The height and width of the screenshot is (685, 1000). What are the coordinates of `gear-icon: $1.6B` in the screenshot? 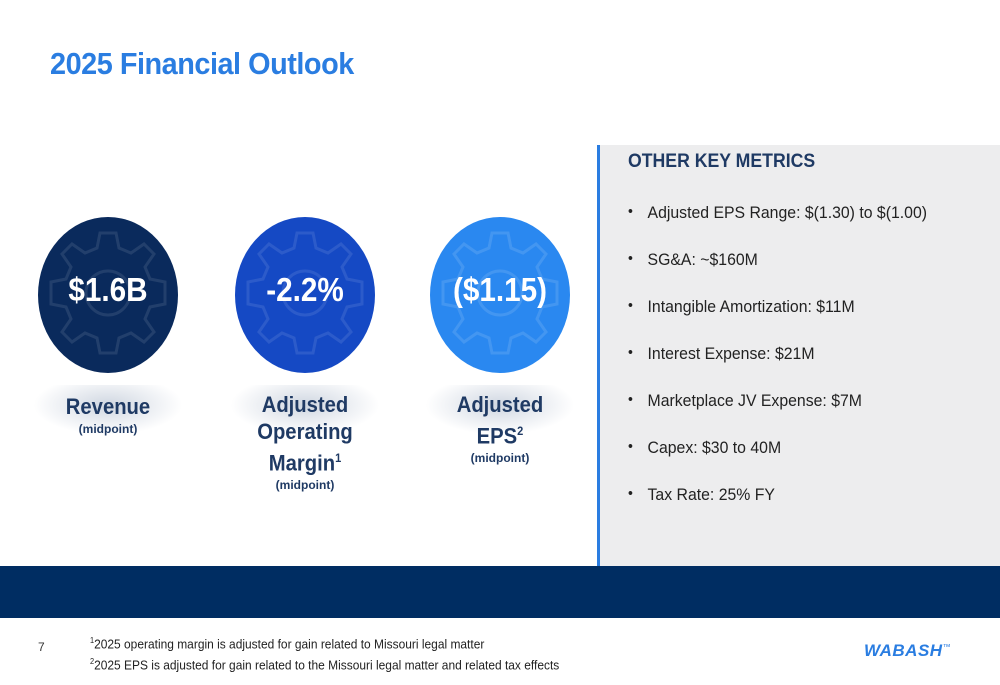 It's located at (108, 295).